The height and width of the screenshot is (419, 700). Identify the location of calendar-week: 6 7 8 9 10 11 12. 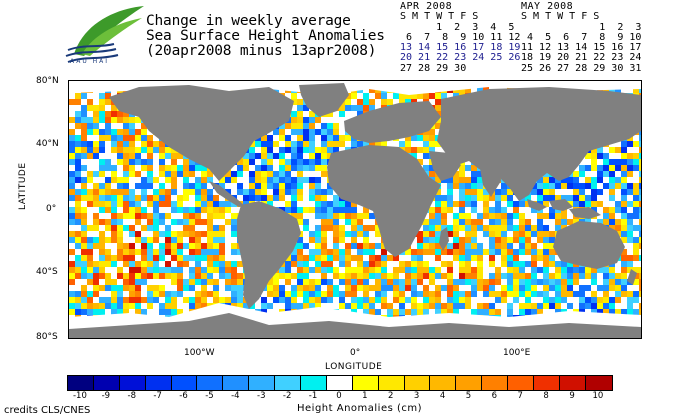
(460, 37).